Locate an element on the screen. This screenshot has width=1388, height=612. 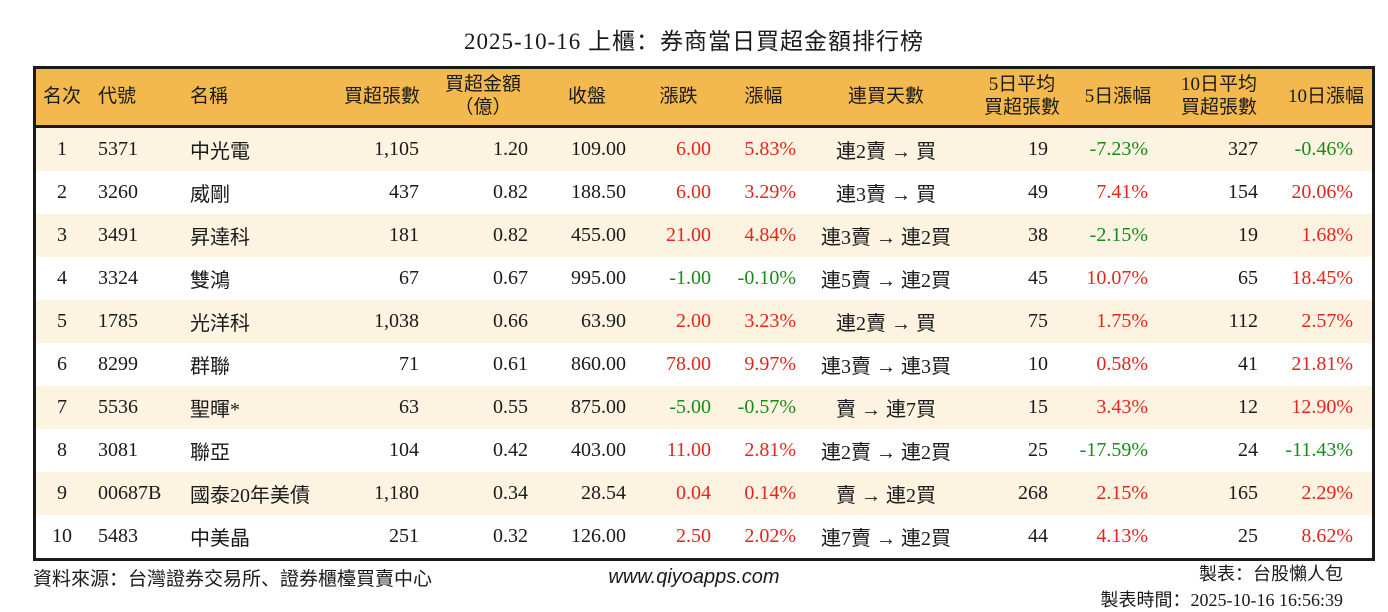
cell-pct10: 8.62% is located at coordinates (1327, 536).